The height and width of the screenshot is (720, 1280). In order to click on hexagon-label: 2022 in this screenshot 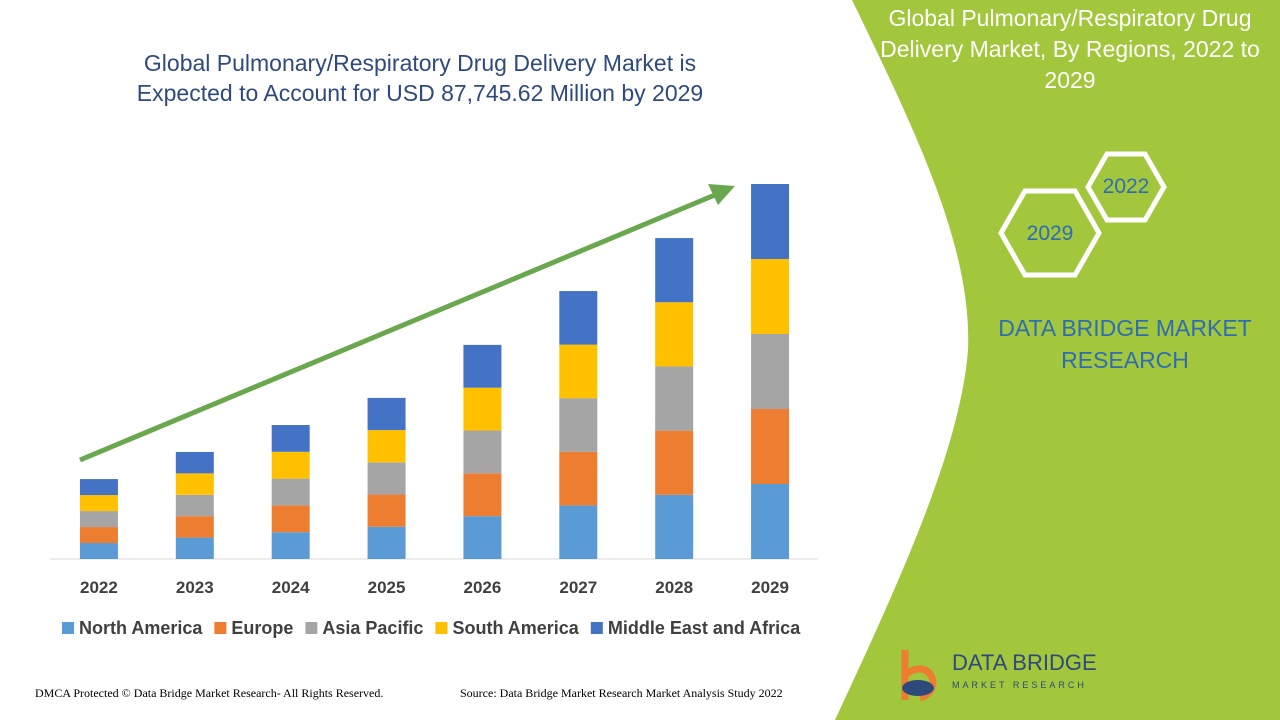, I will do `click(1126, 186)`.